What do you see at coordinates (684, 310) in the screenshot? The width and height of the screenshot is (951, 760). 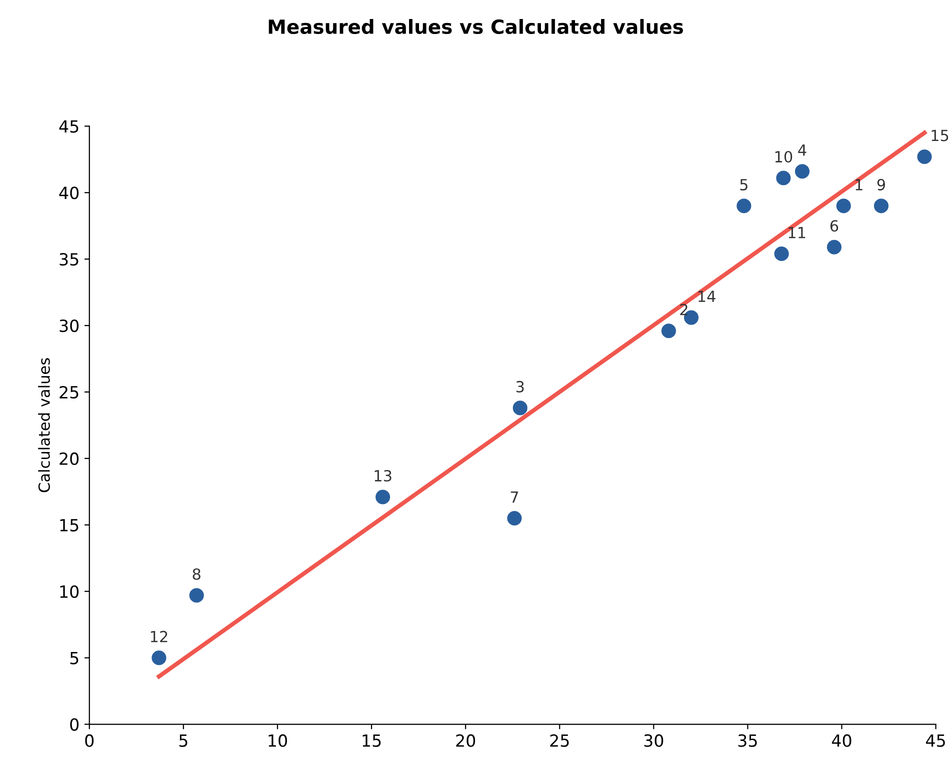 I see `annotation: 2` at bounding box center [684, 310].